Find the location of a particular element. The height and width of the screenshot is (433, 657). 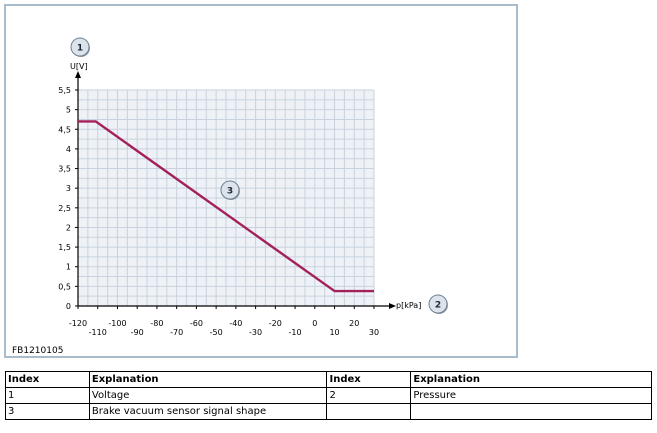

x-tick-label-upper: 20 is located at coordinates (354, 323).